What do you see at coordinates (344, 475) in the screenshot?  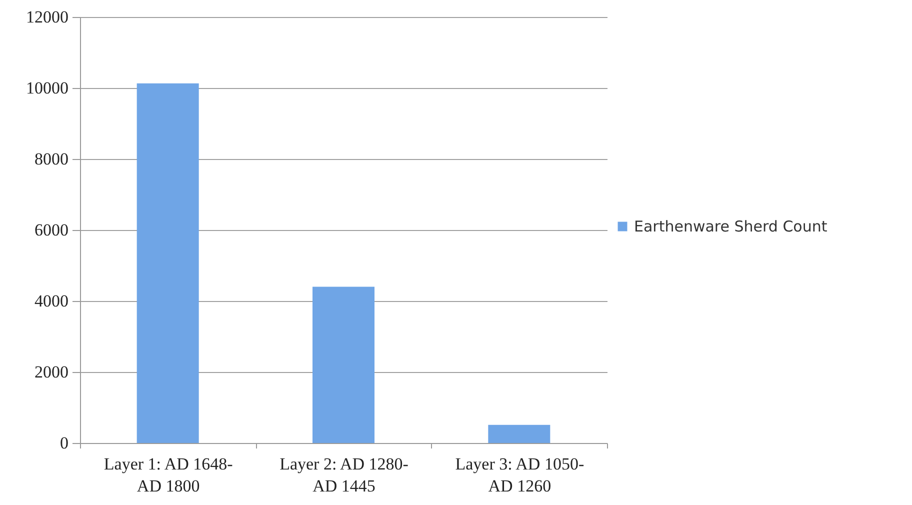 I see `x-tick-label: Layer 2: AD 1280-AD 1445` at bounding box center [344, 475].